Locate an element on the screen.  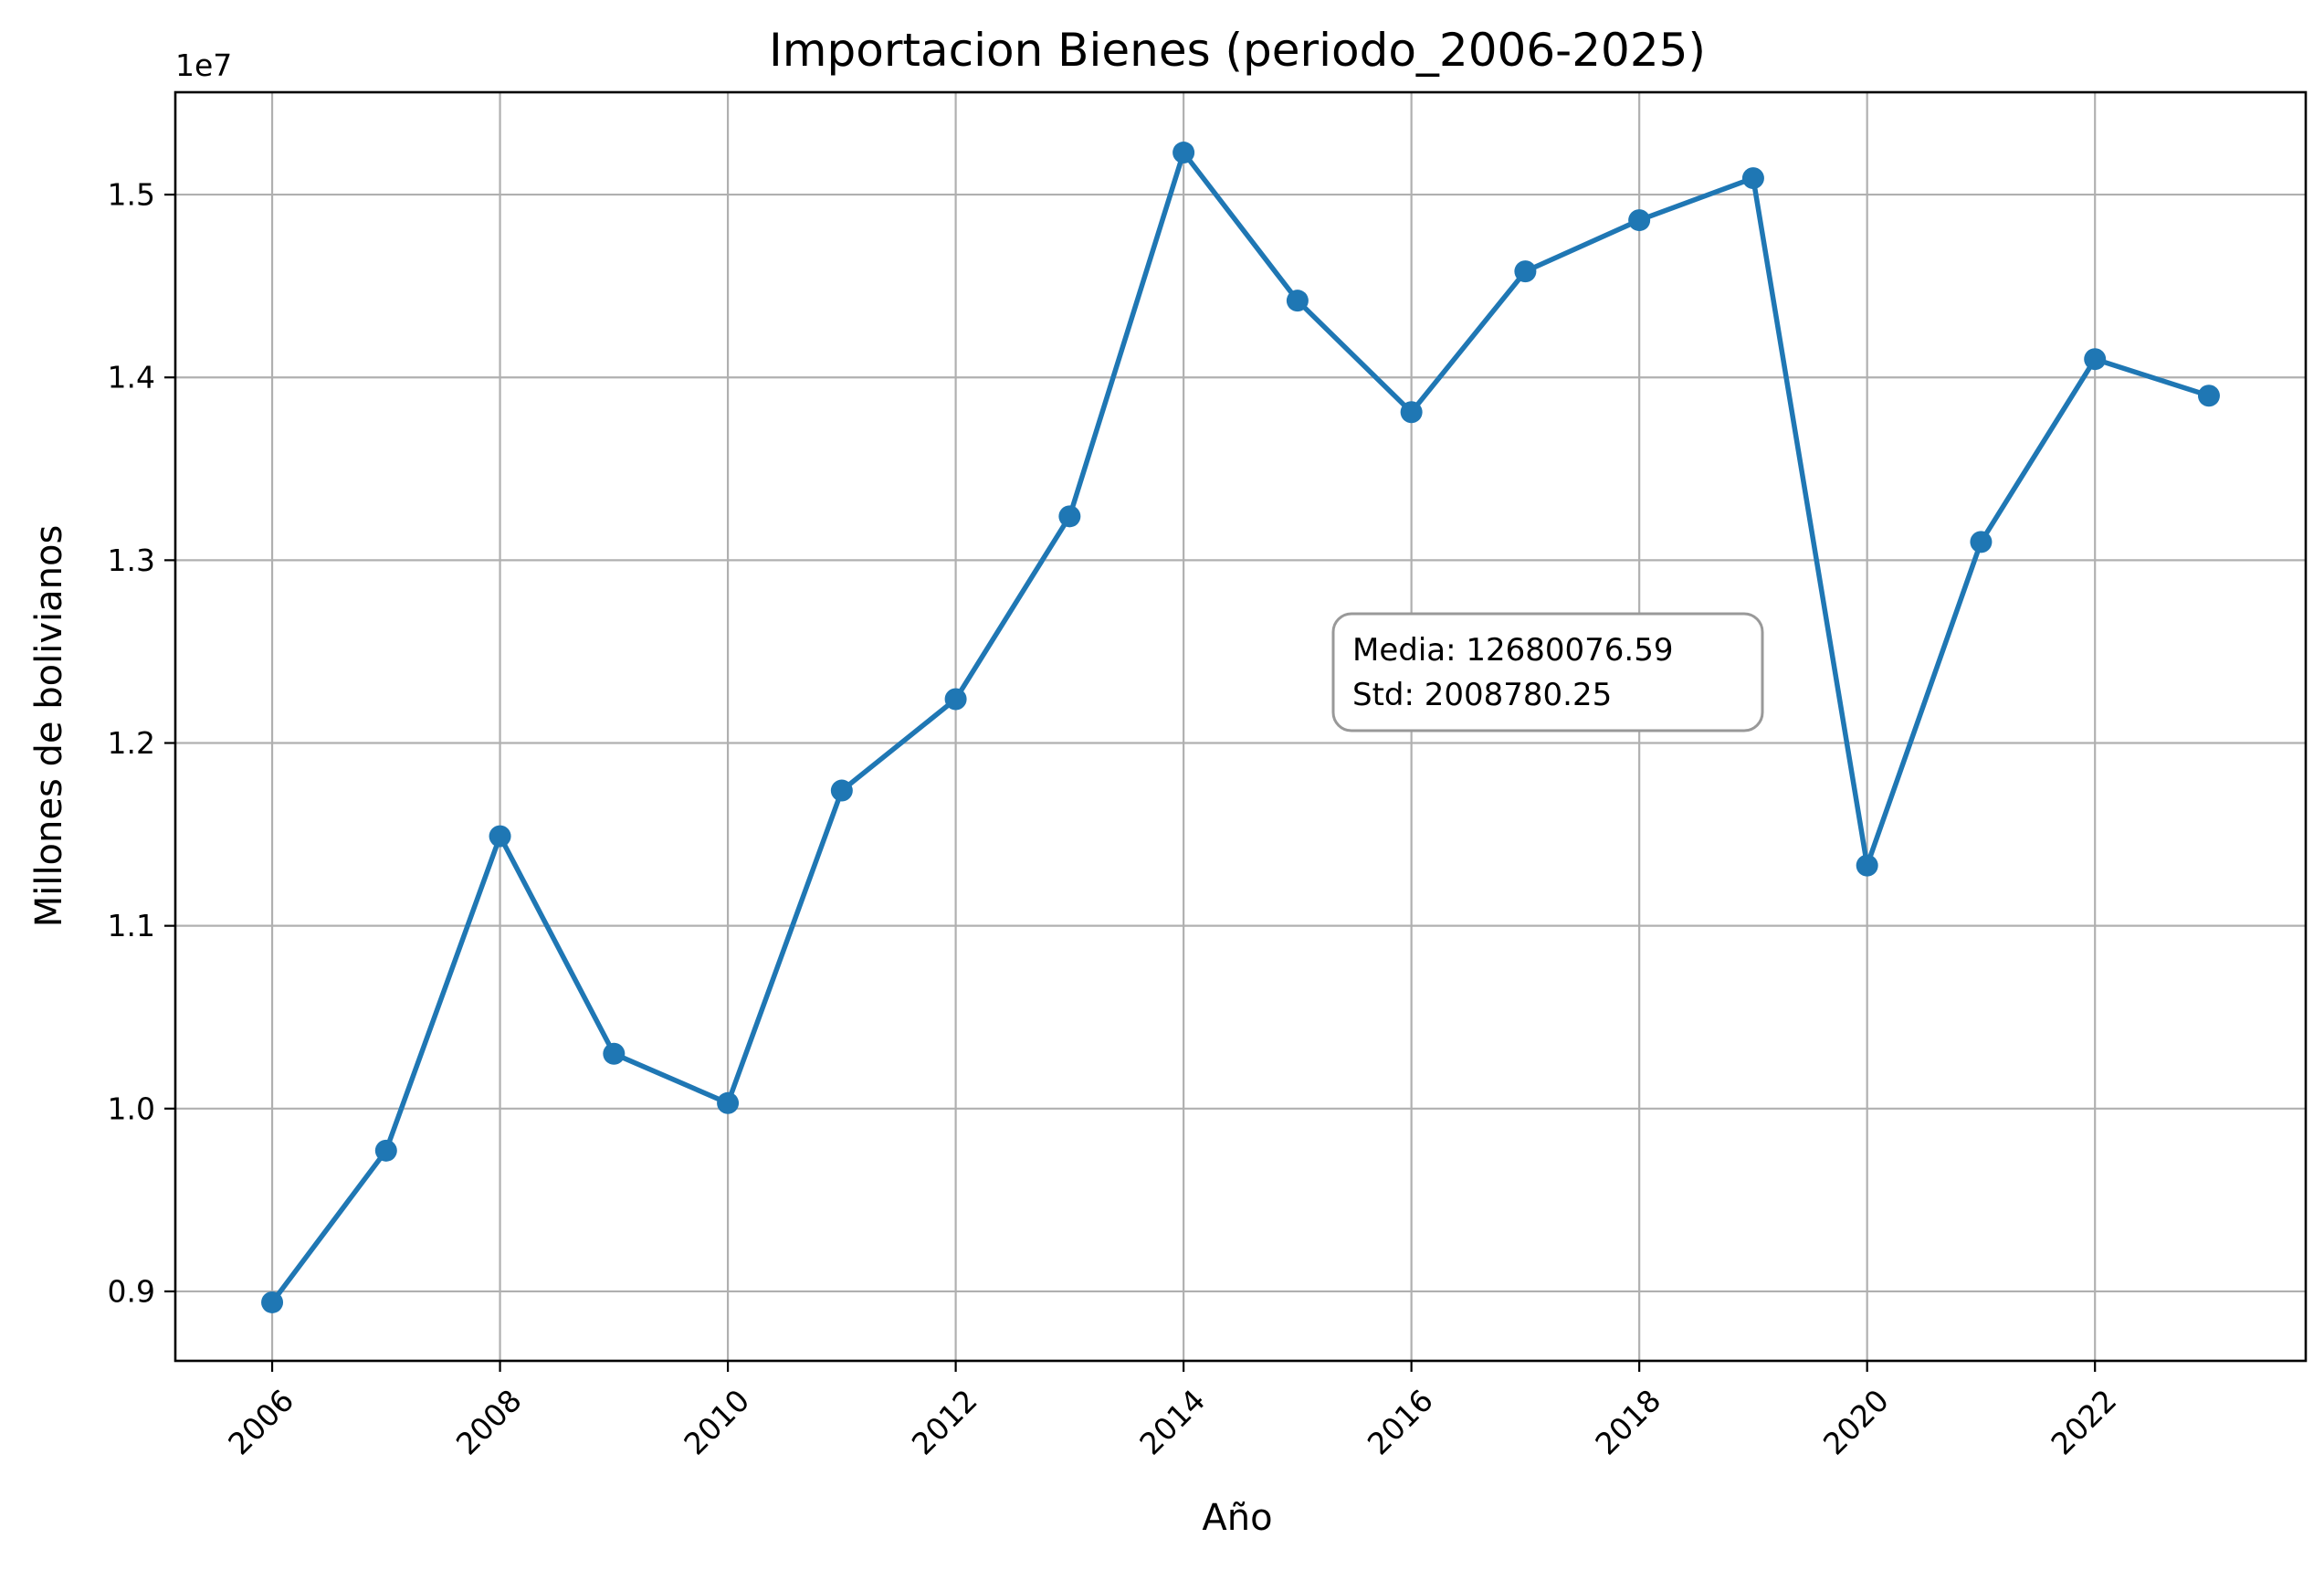
x-tick-label: 2008 is located at coordinates (489, 1423).